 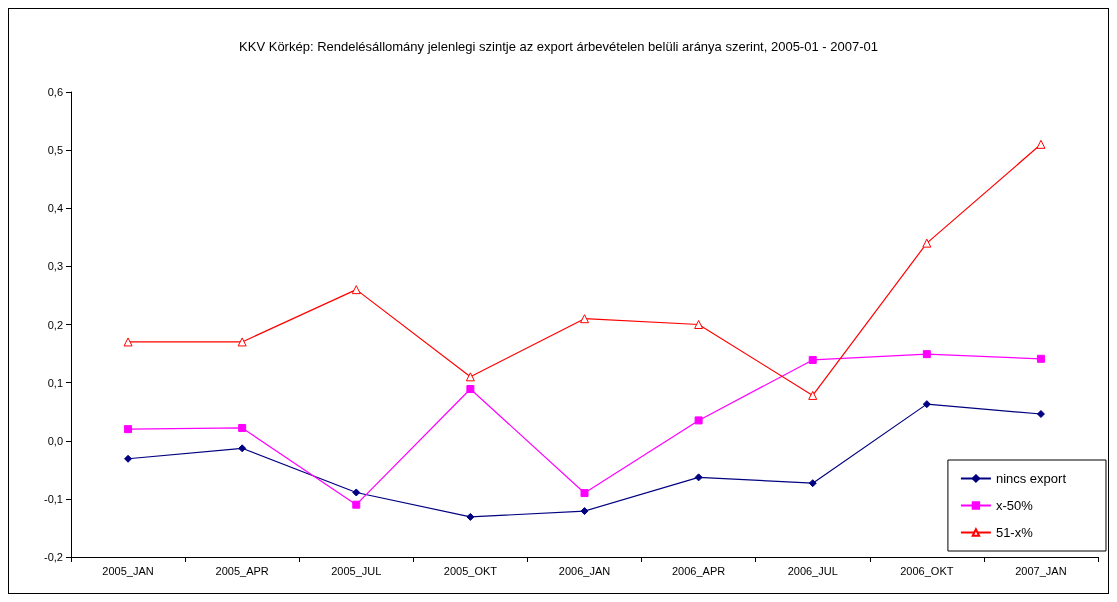 I want to click on chart-title: KKV Körkép: Rendelésállomány jelenlegi szintje az export árbevételen belüli aránya szerint, 2005-01 - 2007-01, so click(x=558, y=46).